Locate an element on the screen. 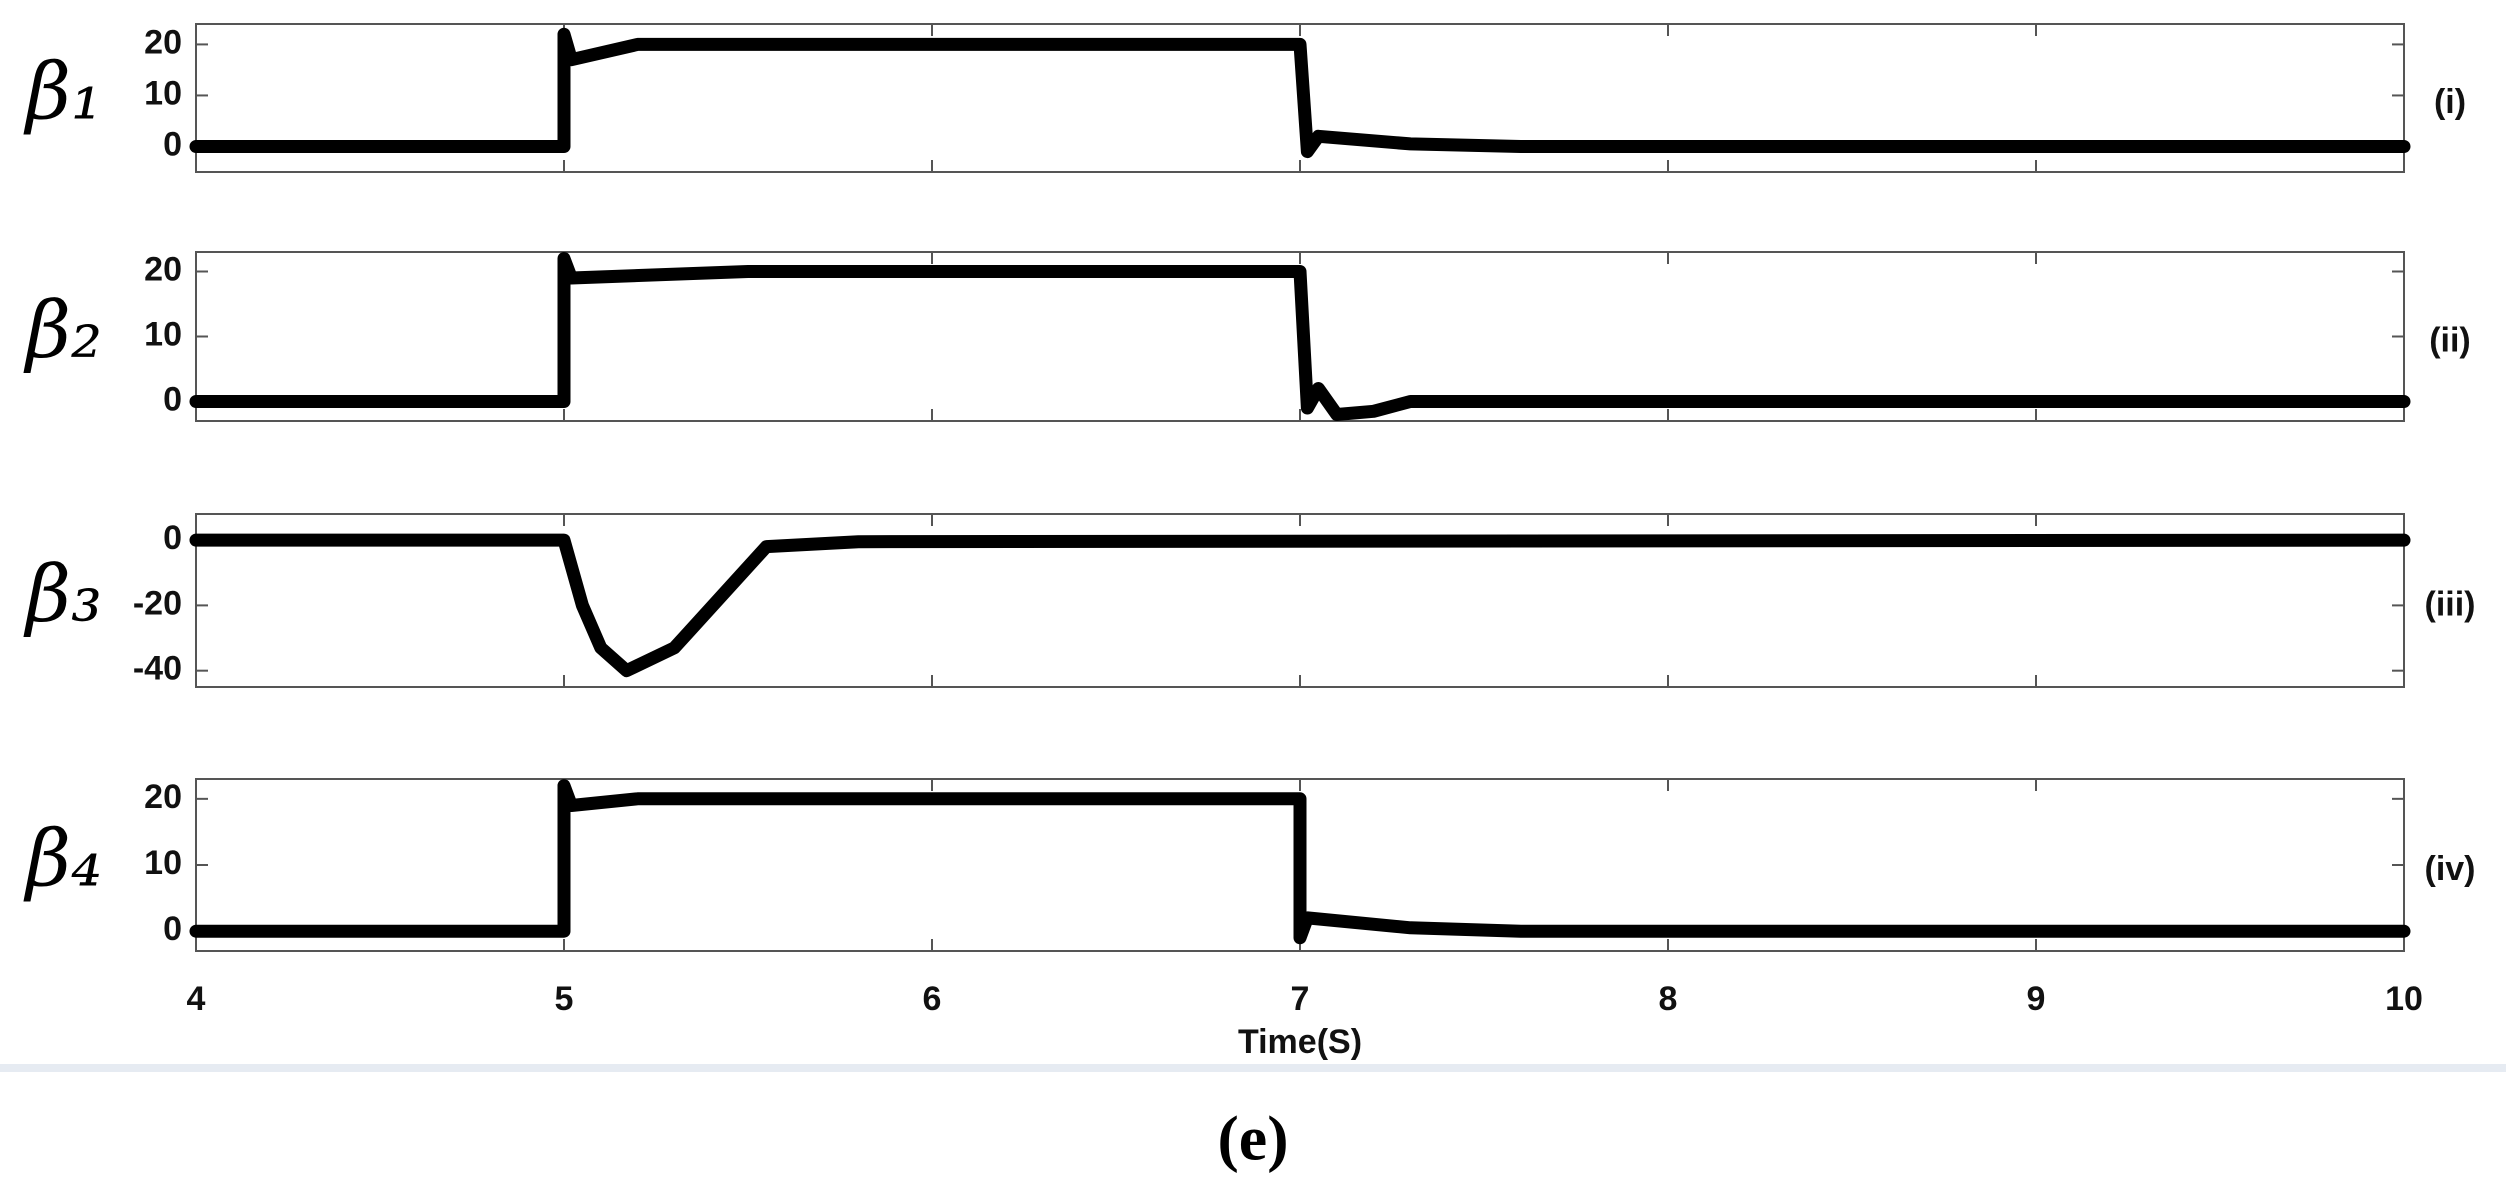 Image resolution: width=2506 pixels, height=1194 pixels. y-axis-label: β₁ is located at coordinates (62, 93).